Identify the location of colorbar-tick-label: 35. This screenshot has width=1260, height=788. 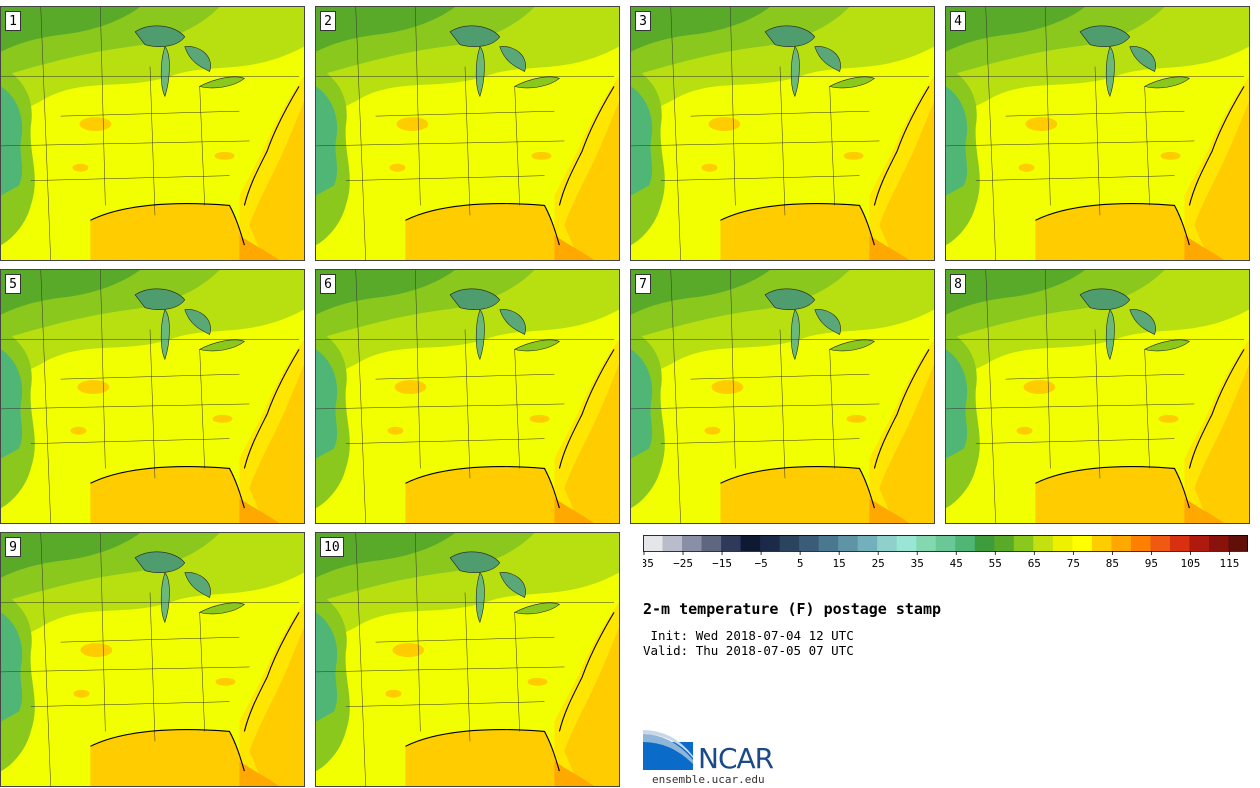
(917, 563).